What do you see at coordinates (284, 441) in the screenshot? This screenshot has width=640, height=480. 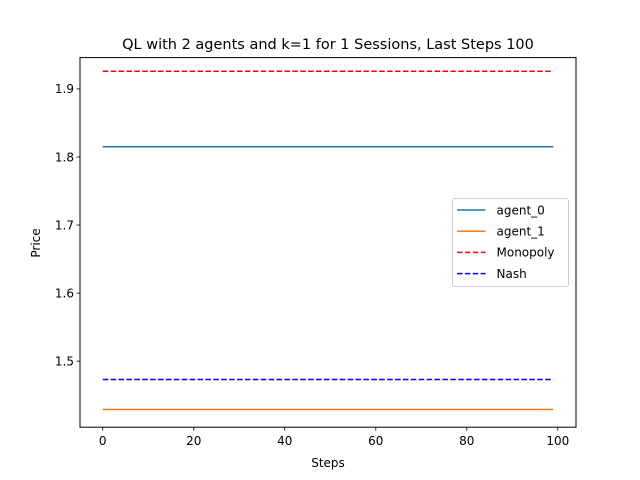 I see `x-tick-label: 40` at bounding box center [284, 441].